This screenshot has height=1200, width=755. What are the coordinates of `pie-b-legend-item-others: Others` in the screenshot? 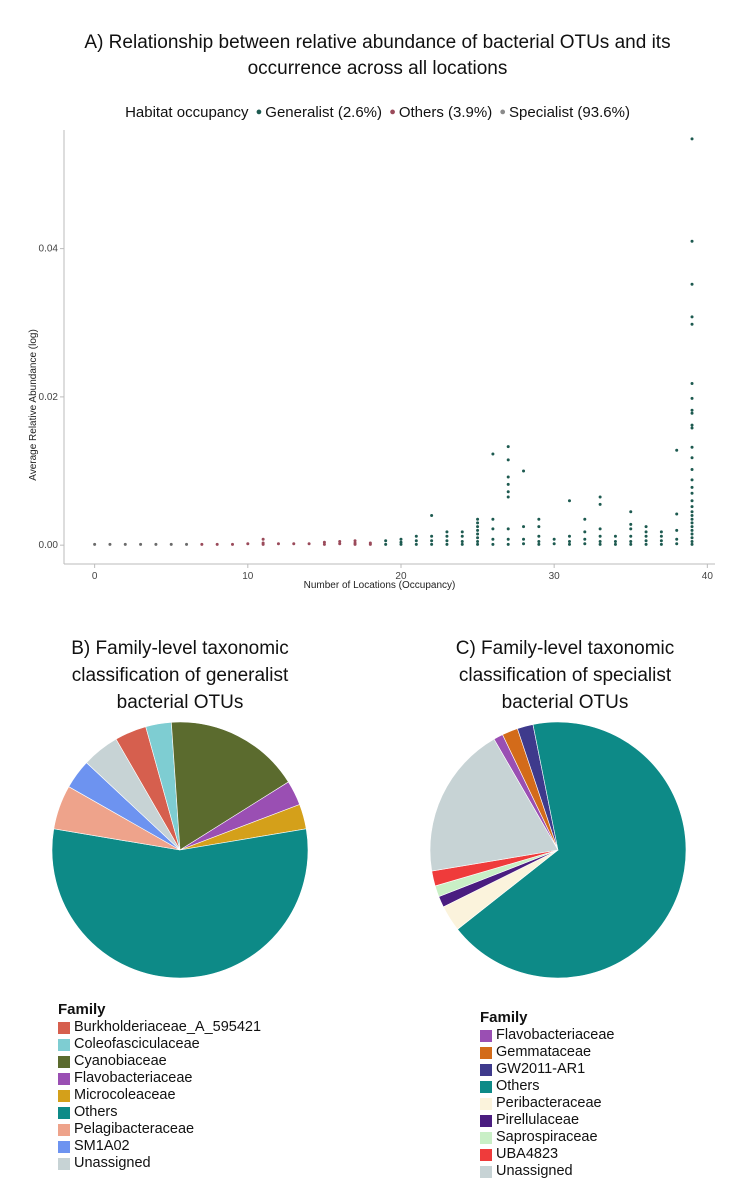 It's located at (159, 1112).